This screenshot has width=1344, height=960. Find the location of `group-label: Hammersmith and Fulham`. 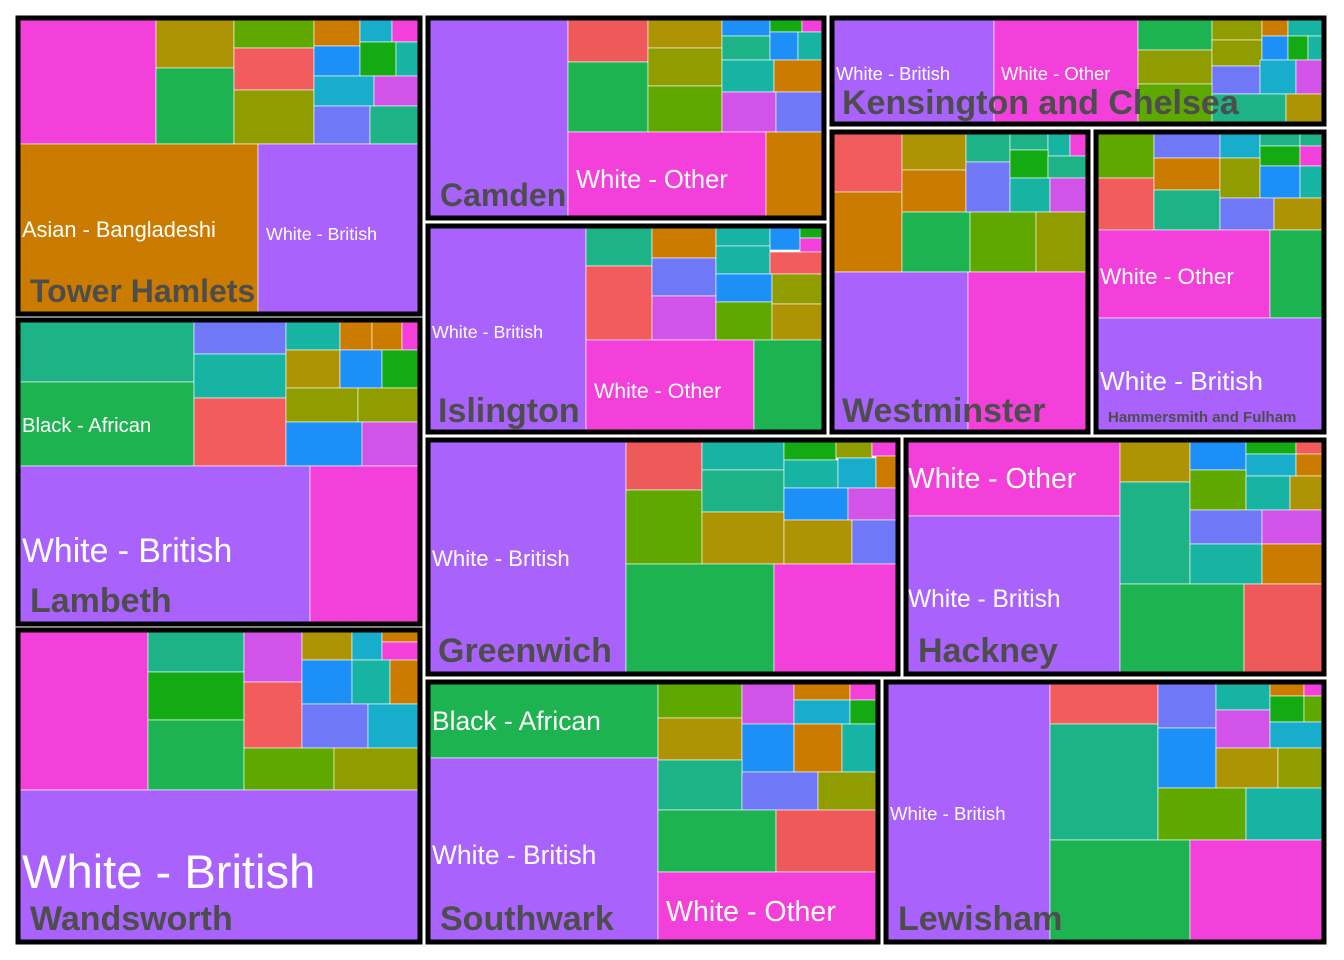

group-label: Hammersmith and Fulham is located at coordinates (1202, 417).